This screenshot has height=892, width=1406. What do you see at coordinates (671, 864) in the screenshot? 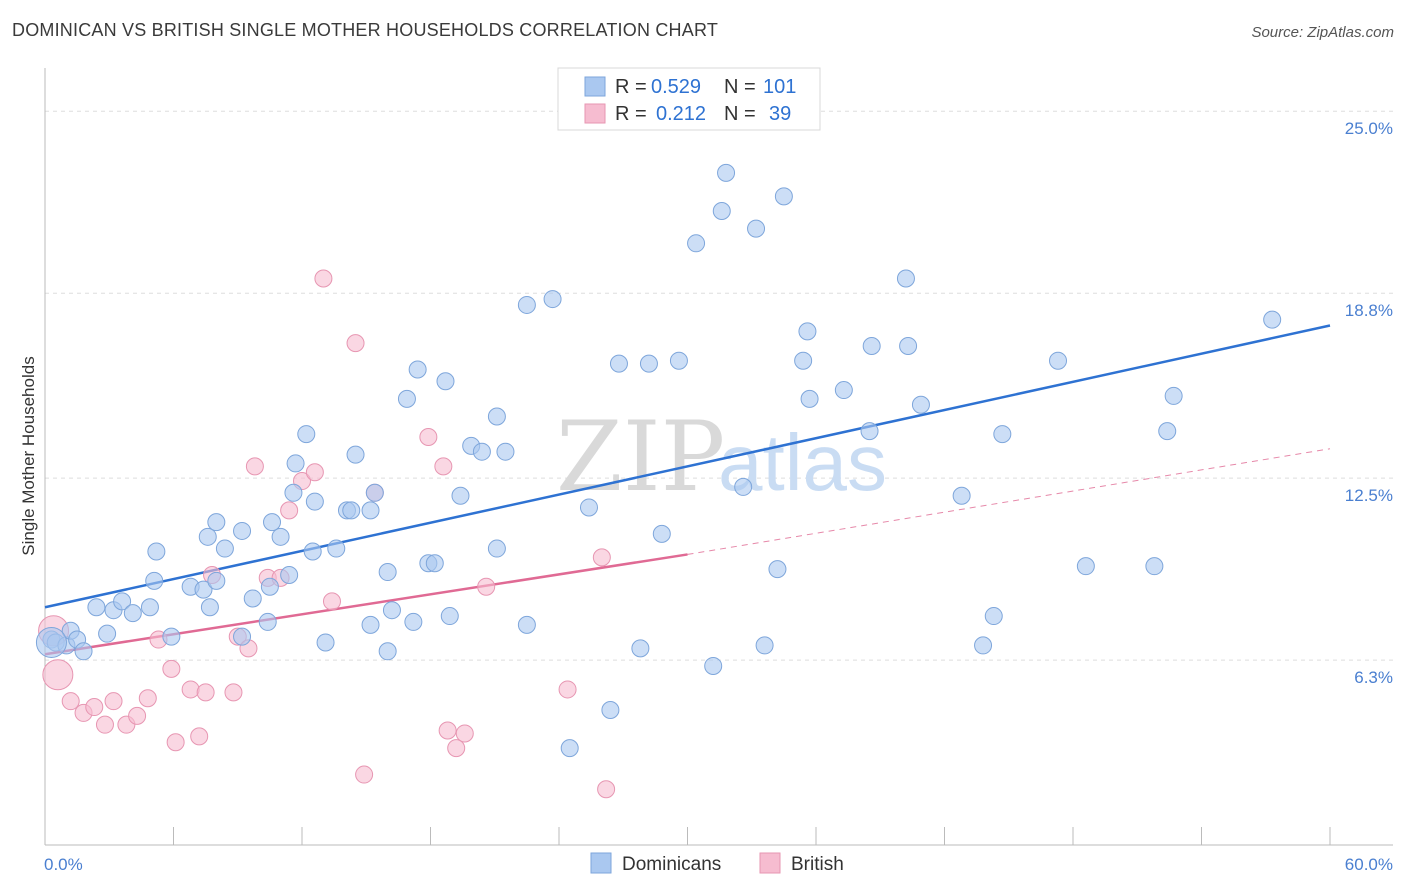
I see `series-legend-label-dominicans: Dominicans` at bounding box center [671, 864].